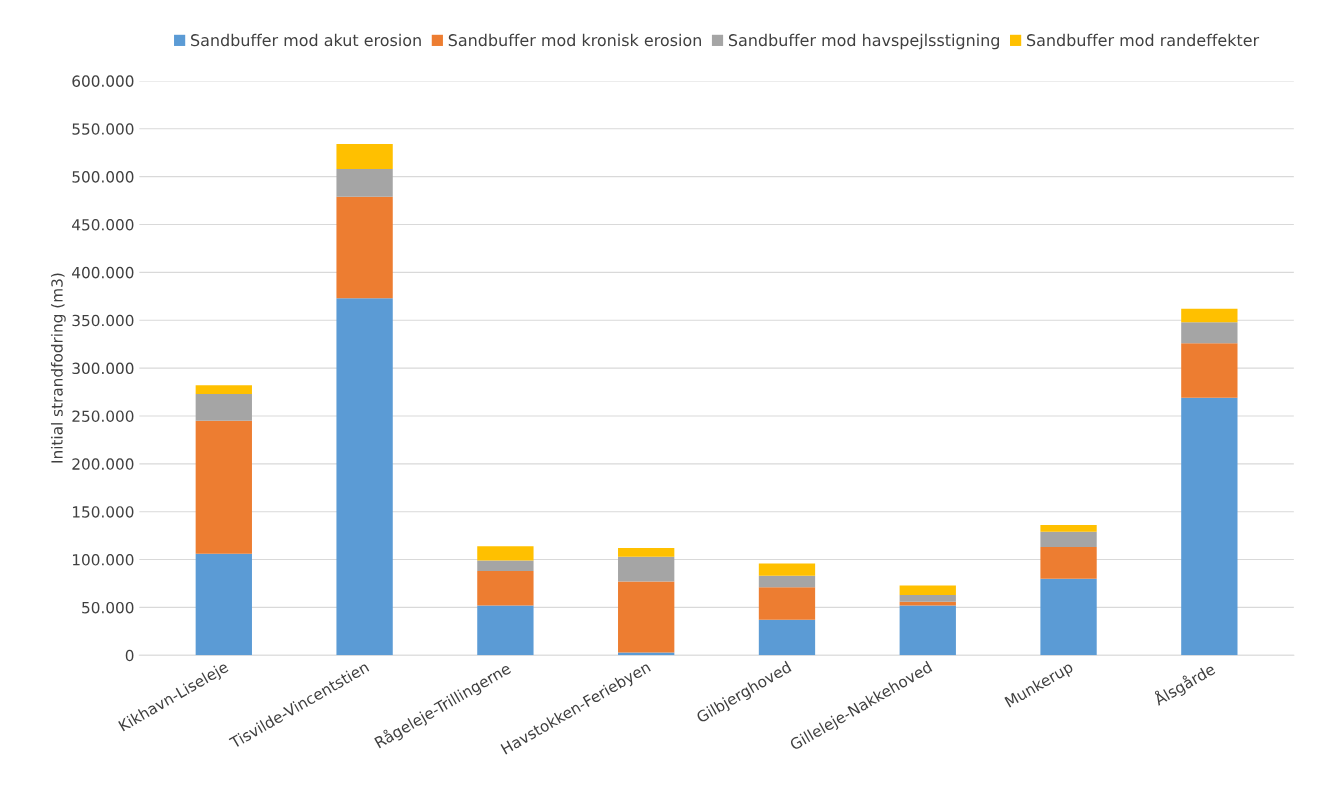  What do you see at coordinates (103, 512) in the screenshot?
I see `y-tick-label: 150.000` at bounding box center [103, 512].